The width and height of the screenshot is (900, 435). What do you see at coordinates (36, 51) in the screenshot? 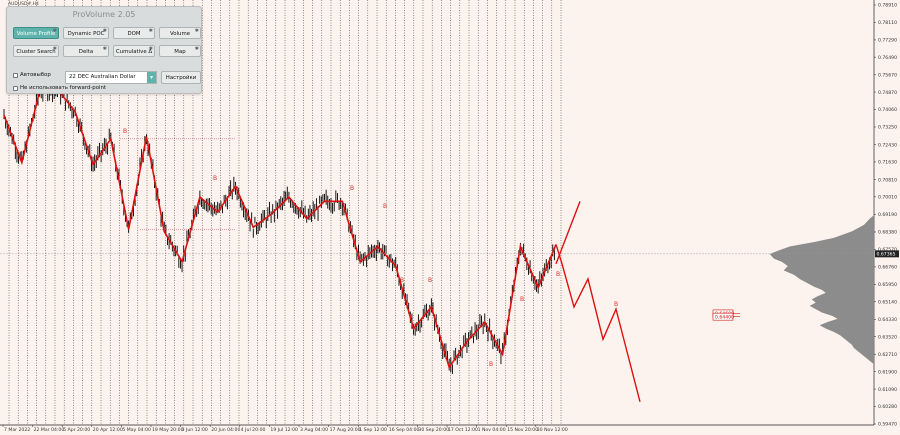
I see `cluster-search-button: Cluster Search ✱` at bounding box center [36, 51].